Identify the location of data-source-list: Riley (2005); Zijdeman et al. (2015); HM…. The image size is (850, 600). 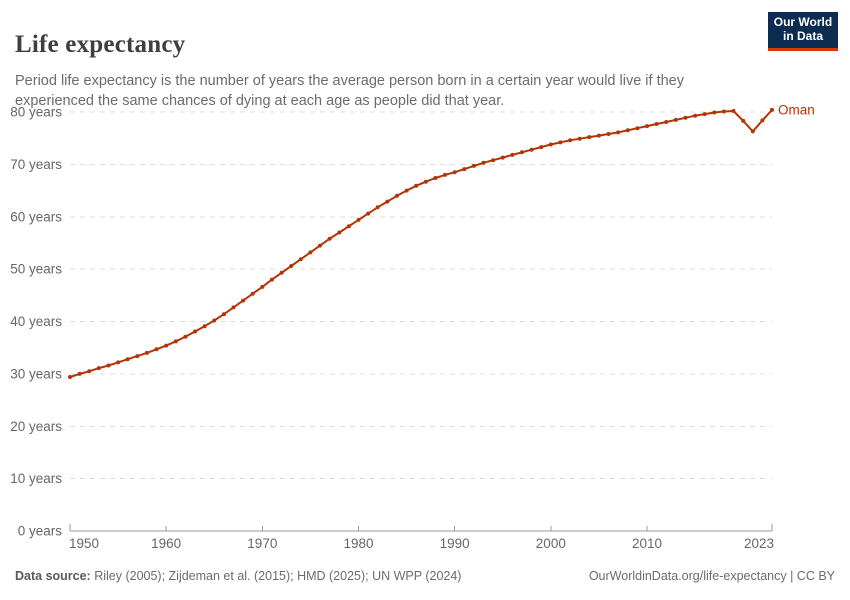
(276, 576).